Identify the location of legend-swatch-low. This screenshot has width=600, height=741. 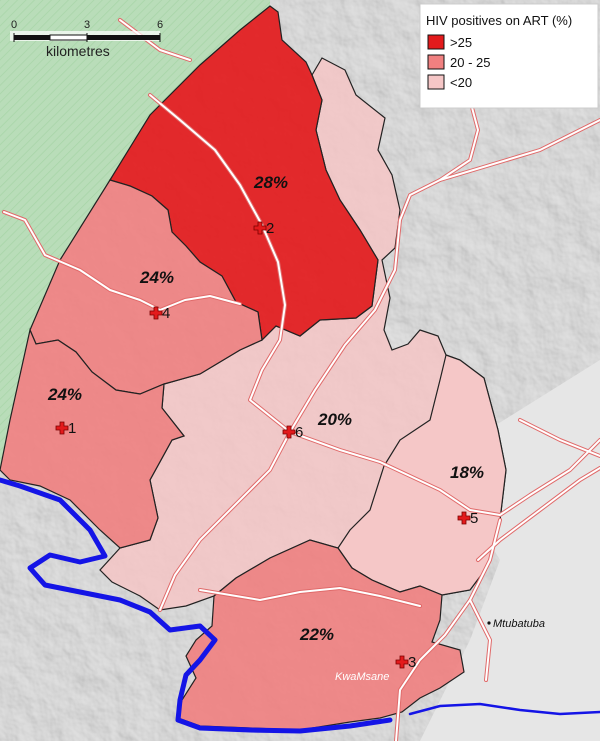
(436, 82).